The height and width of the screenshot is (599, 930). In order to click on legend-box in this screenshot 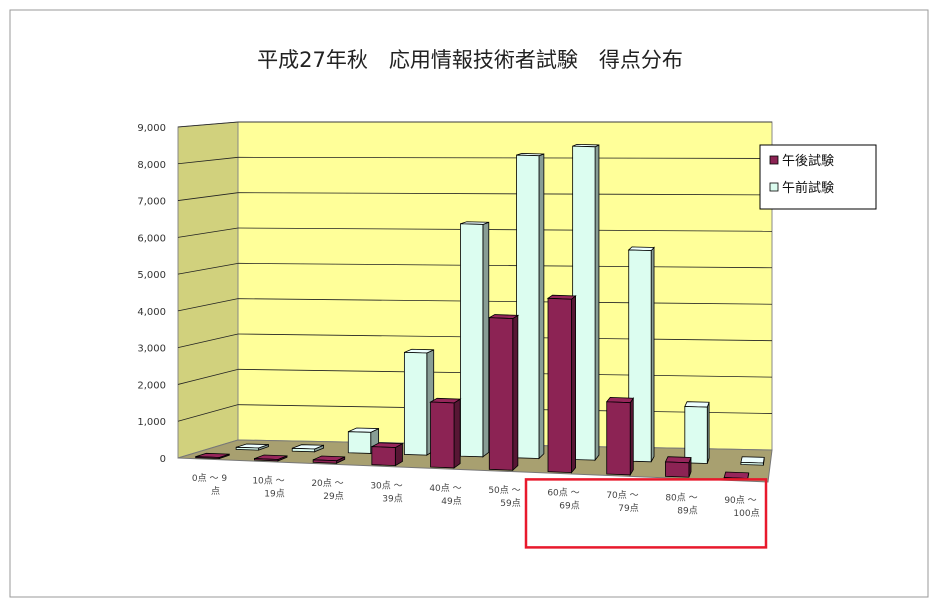, I will do `click(818, 177)`.